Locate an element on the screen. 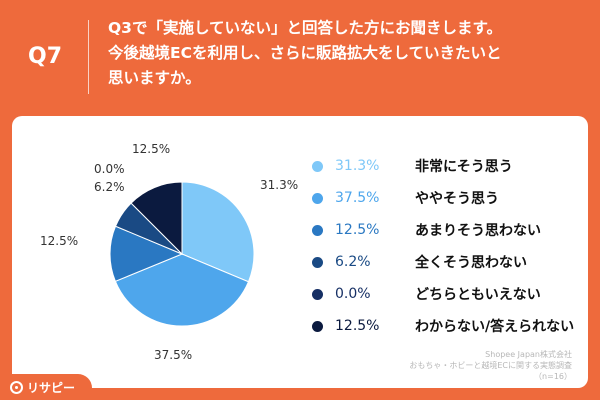 This screenshot has height=400, width=600. legend-item: 12.5% わからない/答えられない is located at coordinates (443, 326).